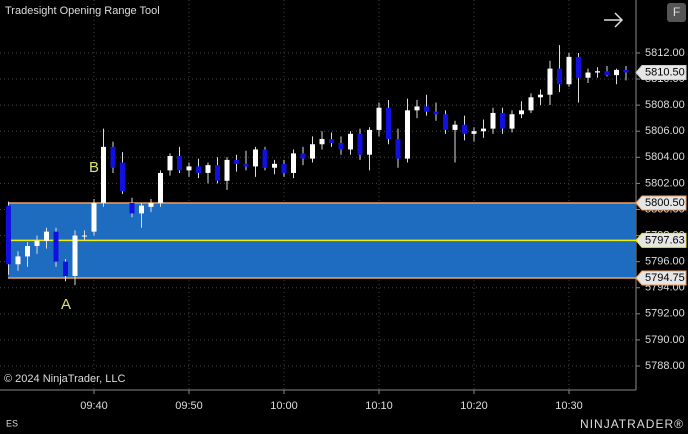 The height and width of the screenshot is (434, 688). What do you see at coordinates (665, 53) in the screenshot?
I see `y-tick-label: 5812.00` at bounding box center [665, 53].